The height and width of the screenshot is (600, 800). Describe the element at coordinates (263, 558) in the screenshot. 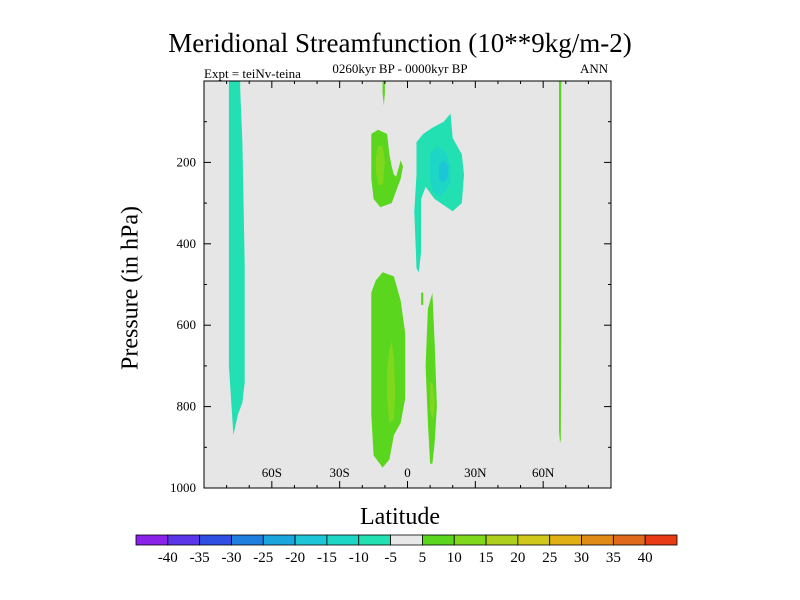

I see `colorbar-label: -25` at that location.